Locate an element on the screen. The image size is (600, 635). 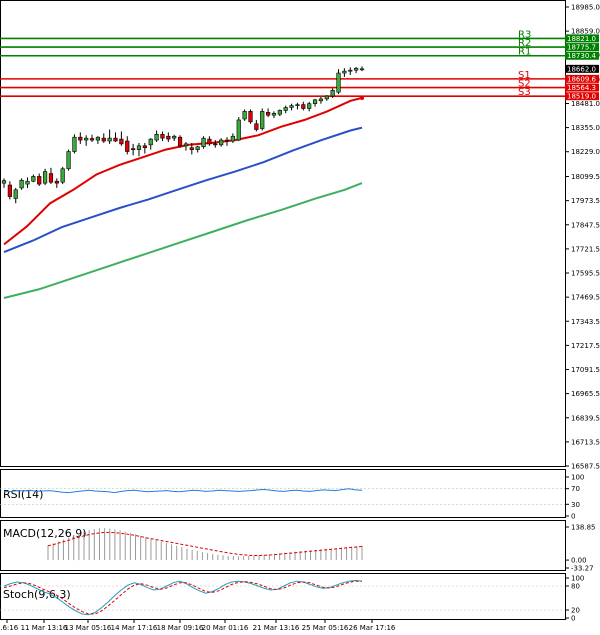
rsi-panel: RSI(14) 100 70 30 0 is located at coordinates (292, 497).